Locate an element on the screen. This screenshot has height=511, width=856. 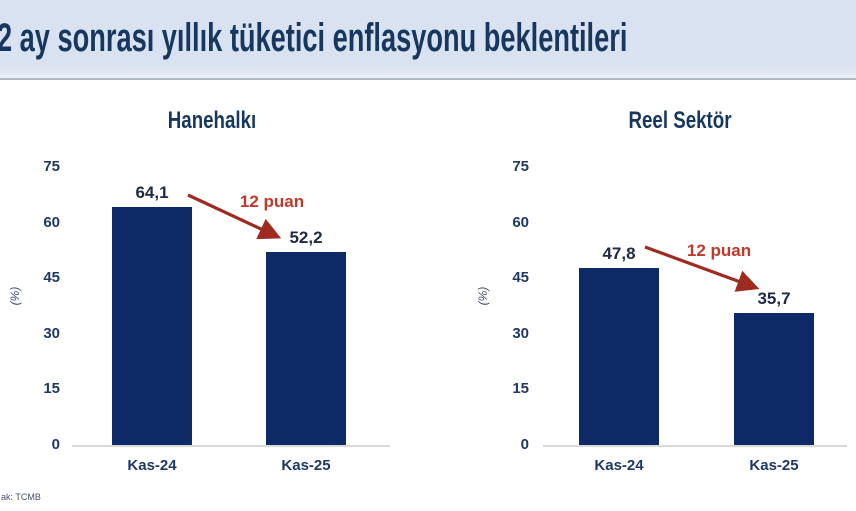
bar-value-label: 47,8 is located at coordinates (619, 253).